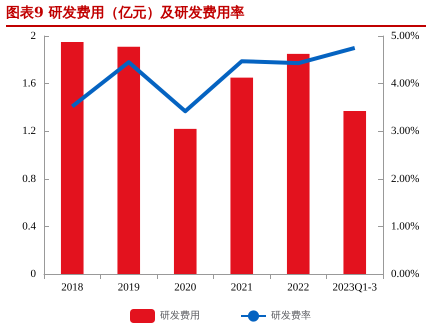  Describe the element at coordinates (298, 288) in the screenshot. I see `x-tick-label: 2022` at that location.